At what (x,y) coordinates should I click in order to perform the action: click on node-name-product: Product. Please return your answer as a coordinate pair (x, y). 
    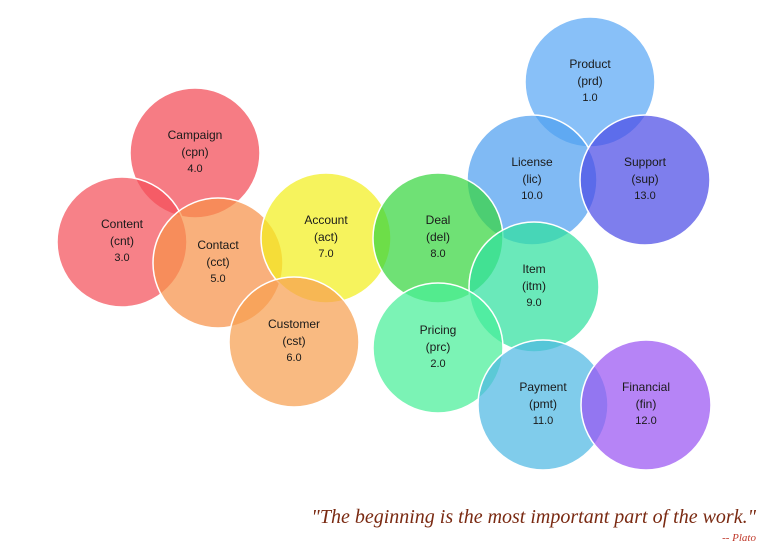
    Looking at the image, I should click on (590, 64).